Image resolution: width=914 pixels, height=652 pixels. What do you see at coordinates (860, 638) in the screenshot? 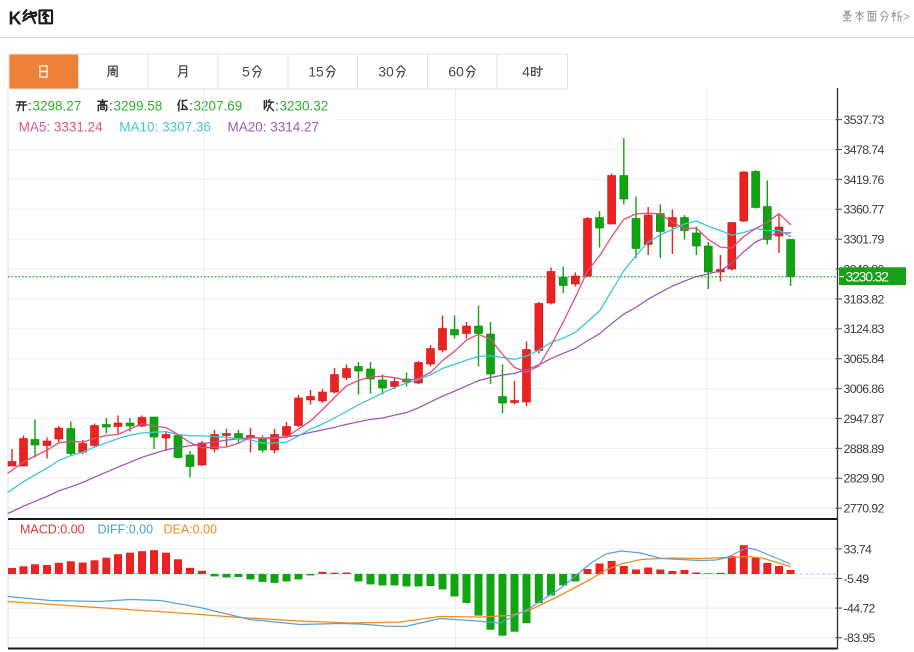
I see `svg-text: -83.95` at bounding box center [860, 638].